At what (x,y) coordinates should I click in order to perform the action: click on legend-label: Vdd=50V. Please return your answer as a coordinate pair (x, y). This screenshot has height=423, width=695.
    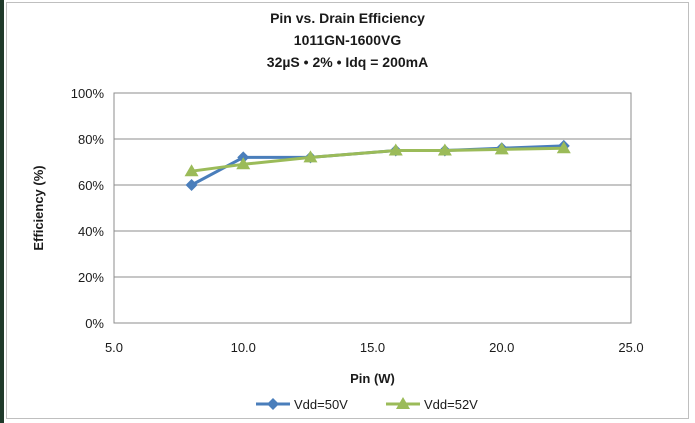
    Looking at the image, I should click on (321, 404).